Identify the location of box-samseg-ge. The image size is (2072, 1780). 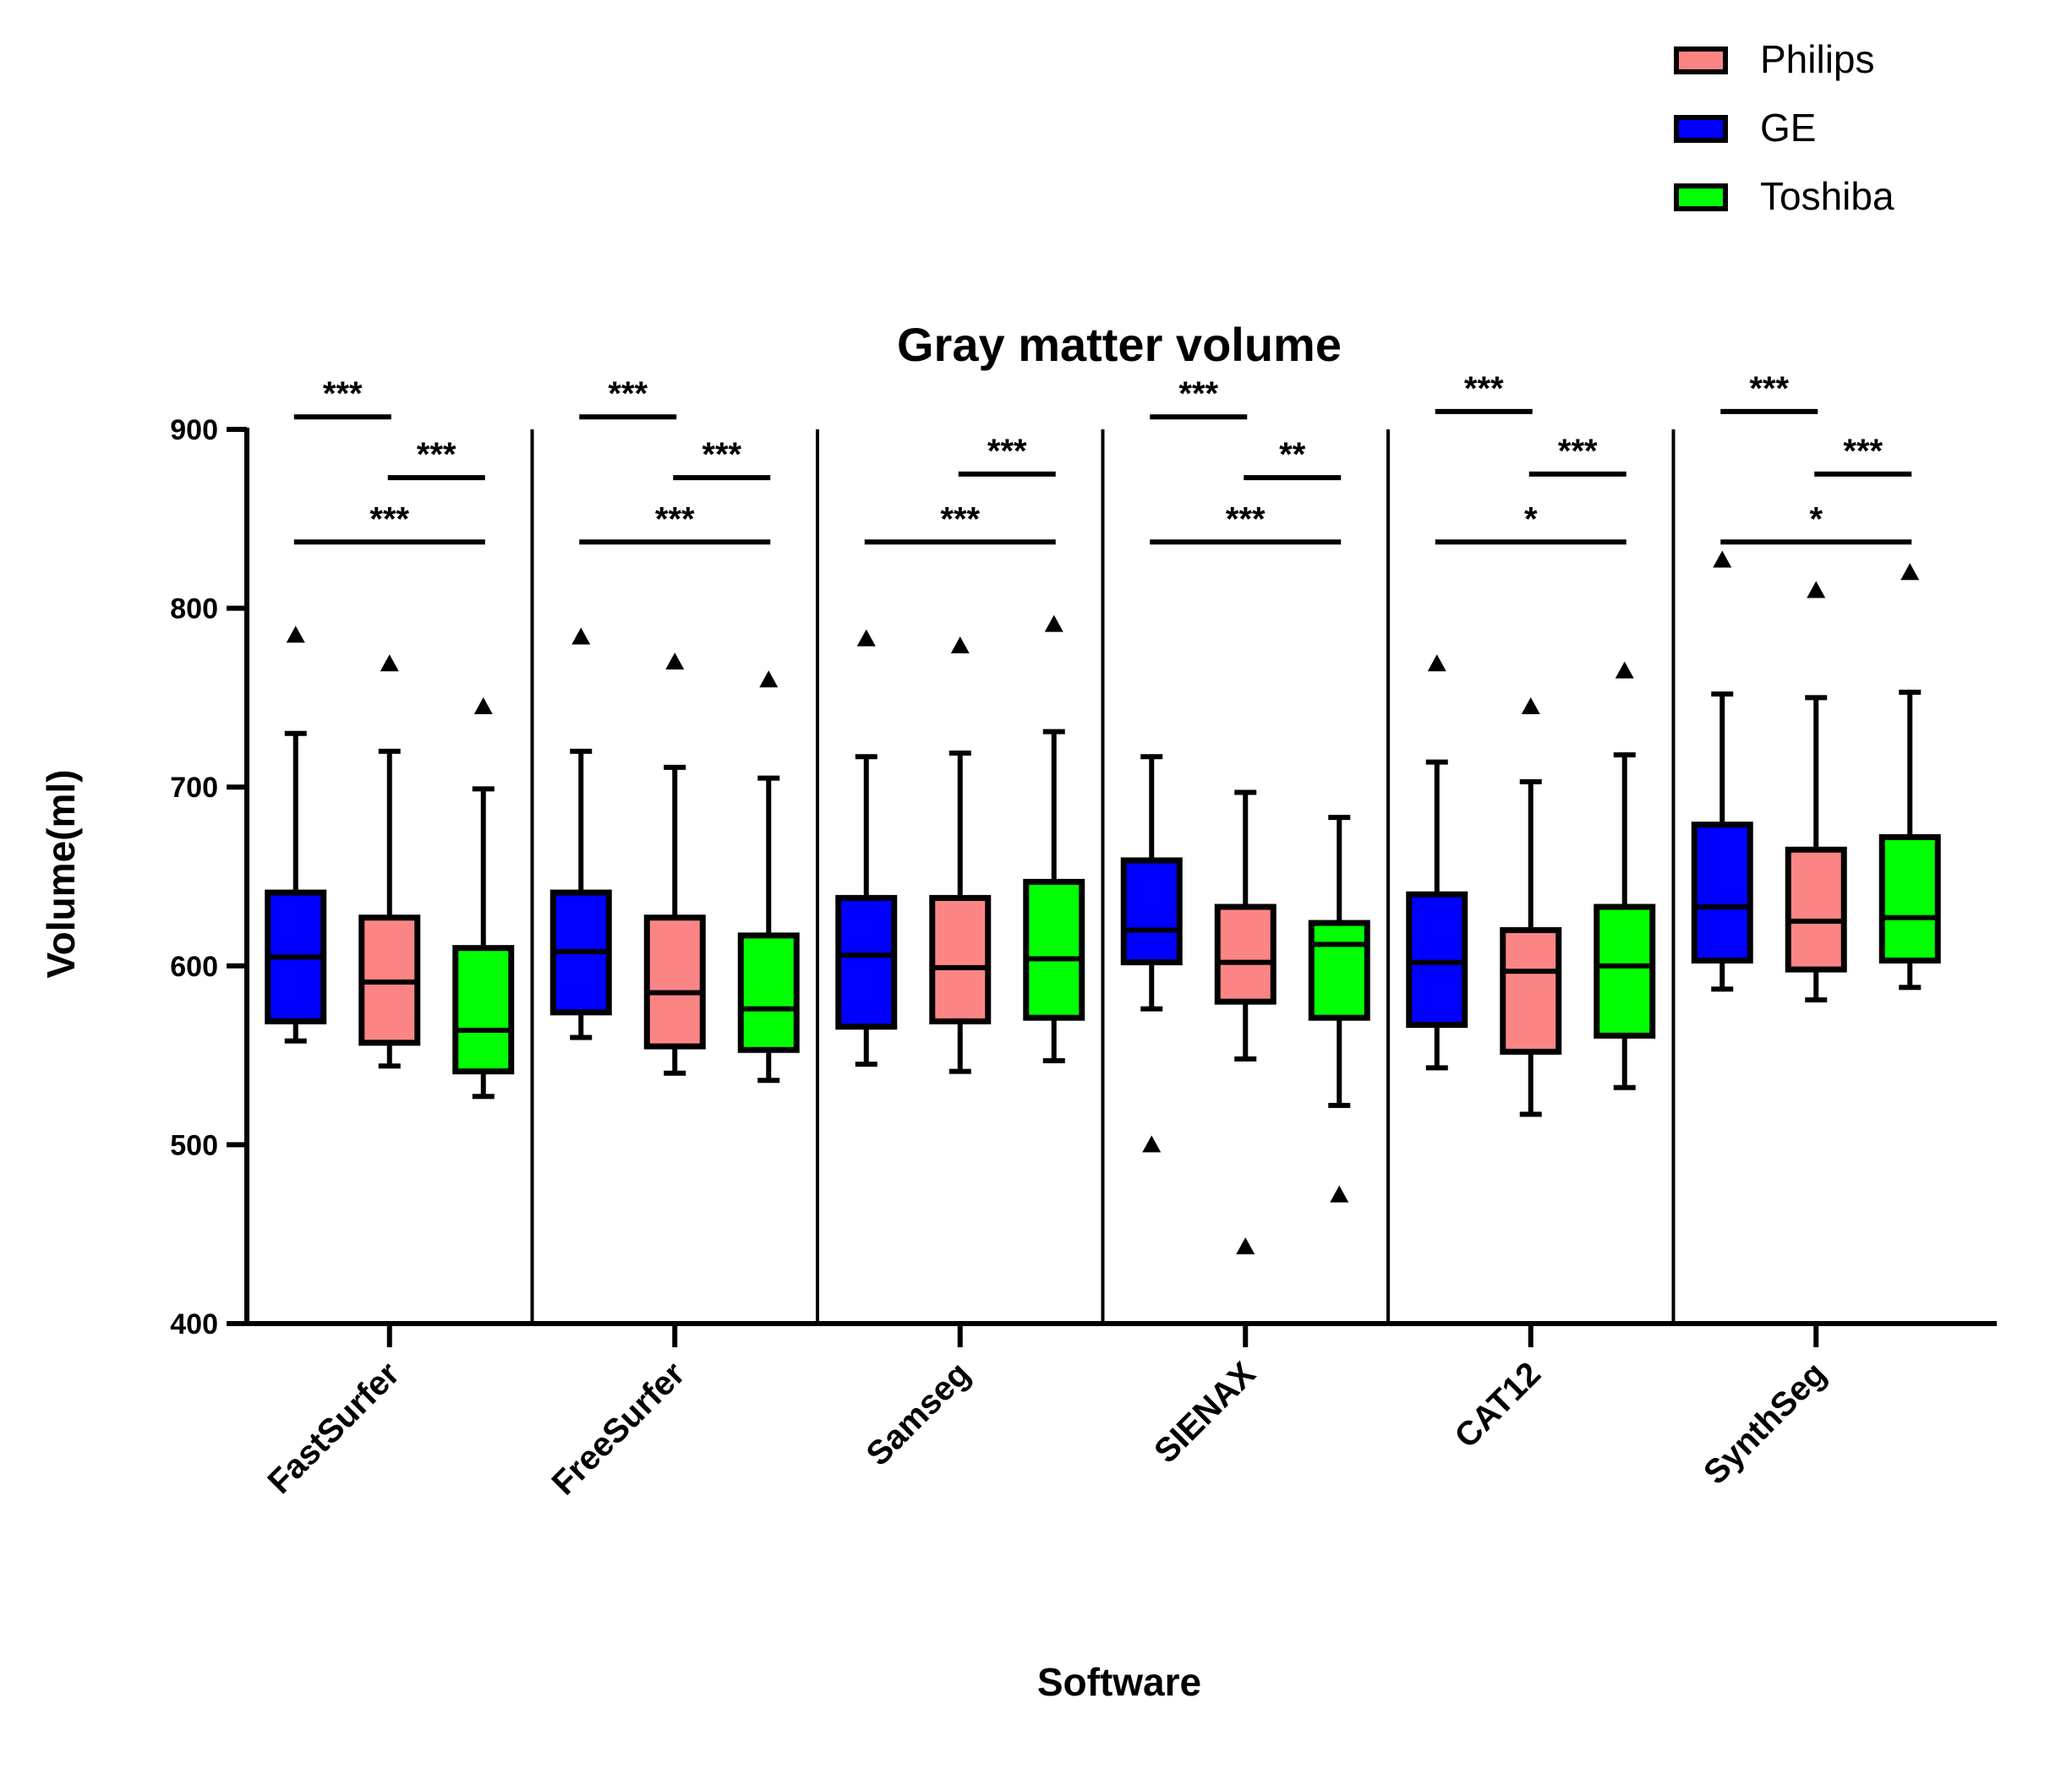
(867, 848).